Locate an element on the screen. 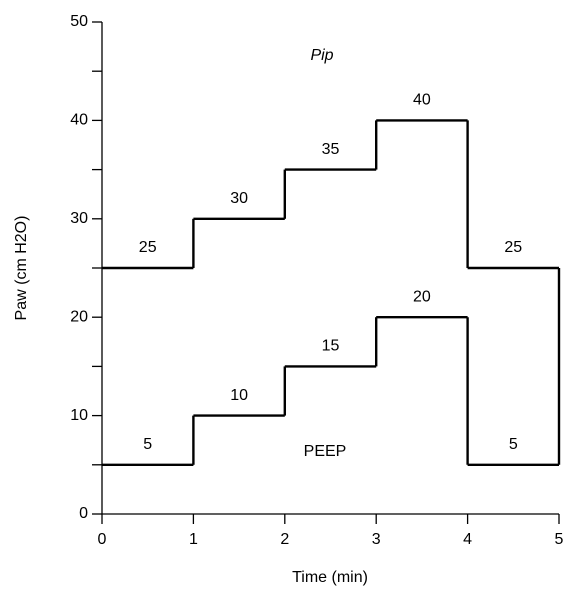 The width and height of the screenshot is (568, 589). y-tick-label: 10 is located at coordinates (79, 415).